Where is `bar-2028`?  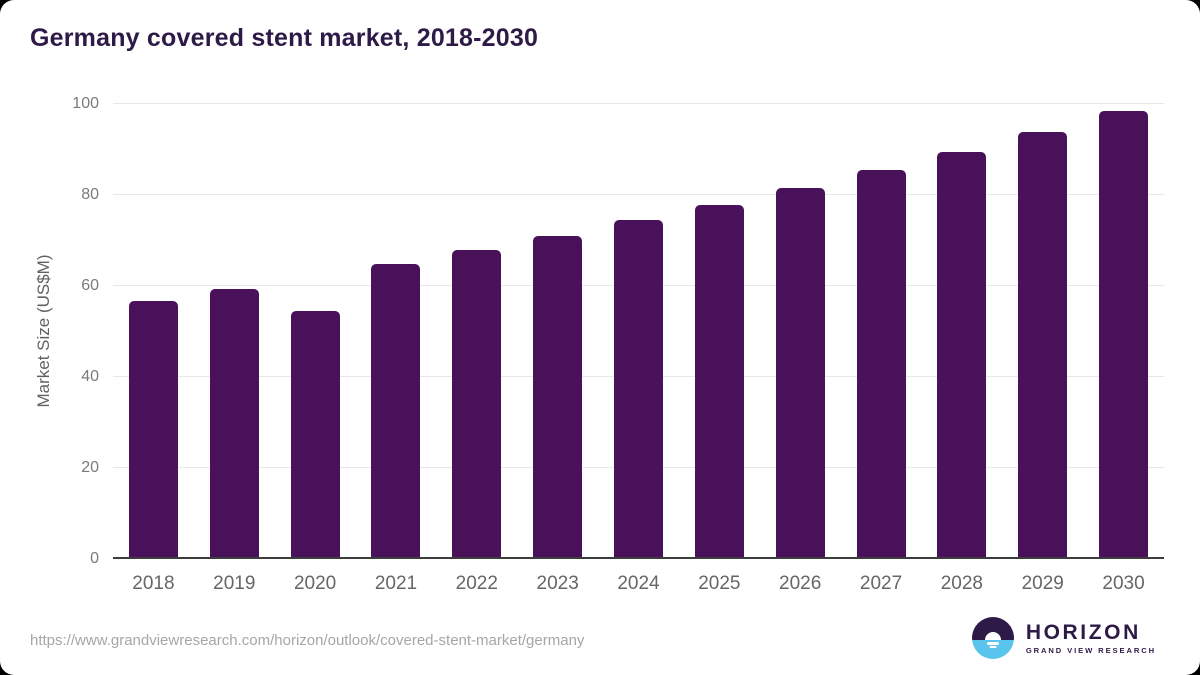
bar-2028 is located at coordinates (962, 355).